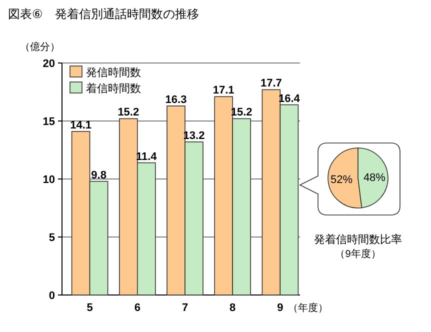 This screenshot has height=332, width=431. Describe the element at coordinates (233, 308) in the screenshot. I see `x-tick-label: 8` at that location.